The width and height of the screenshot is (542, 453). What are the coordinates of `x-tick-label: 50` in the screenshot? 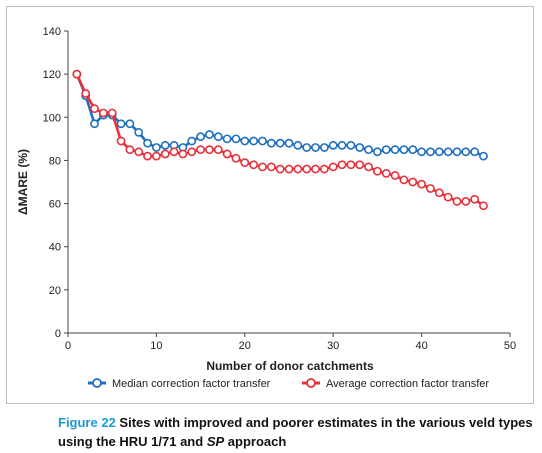 It's located at (510, 346).